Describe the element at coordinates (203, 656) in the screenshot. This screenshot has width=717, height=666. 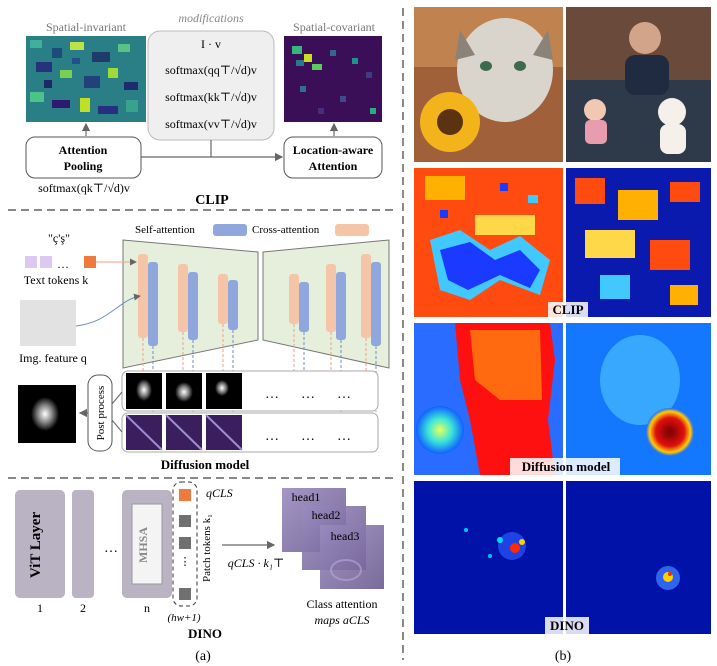
I see `caption-a: (a)` at that location.